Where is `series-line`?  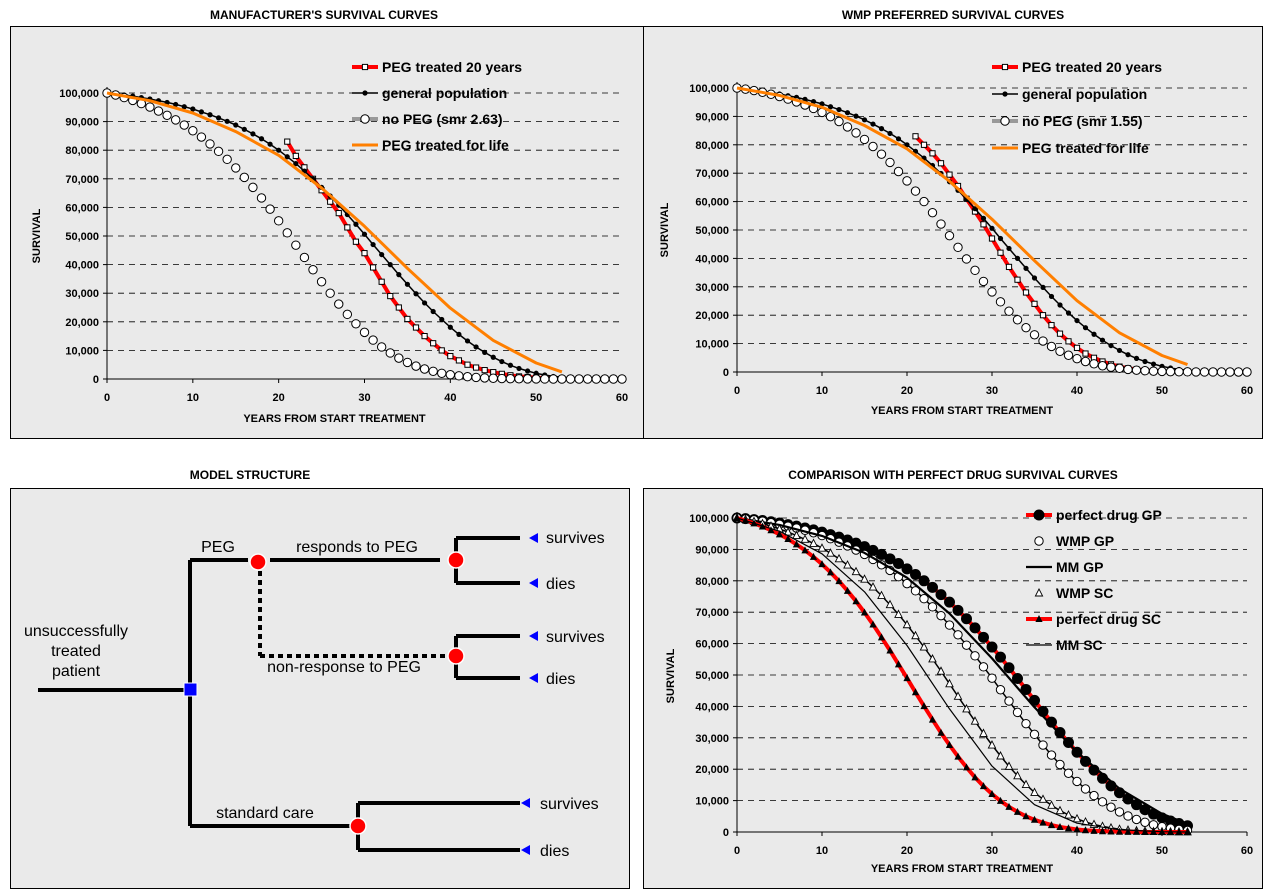
series-line is located at coordinates (962, 229).